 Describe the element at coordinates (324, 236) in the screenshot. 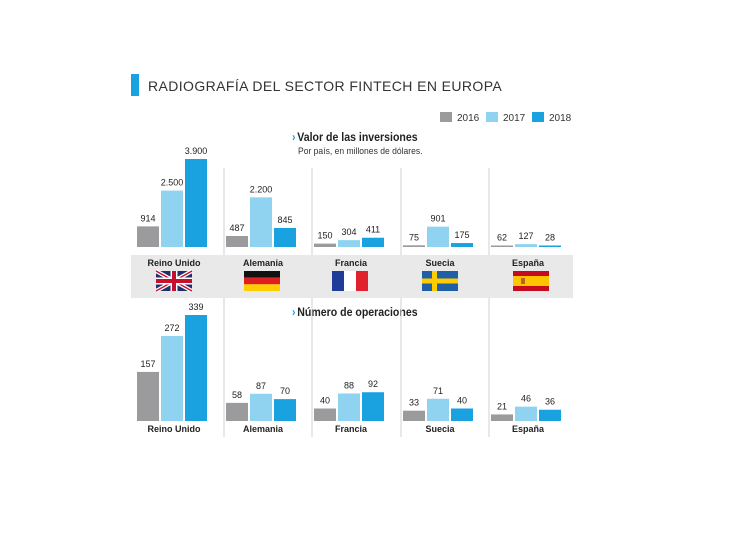

I see `investment-value-label: 150` at that location.